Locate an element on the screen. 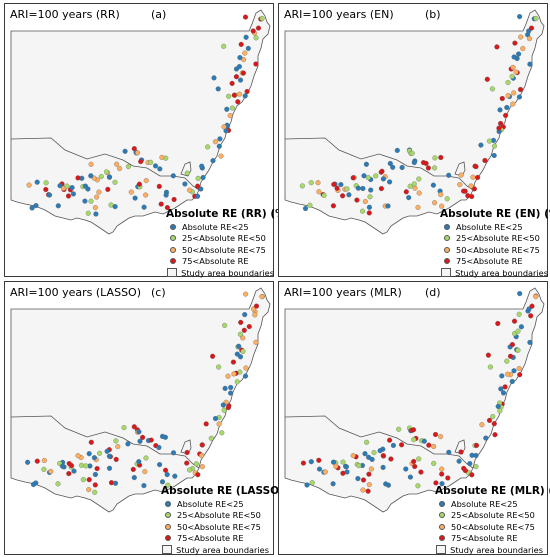  legend-item-boundary: Study area boundaries is located at coordinates (487, 550).